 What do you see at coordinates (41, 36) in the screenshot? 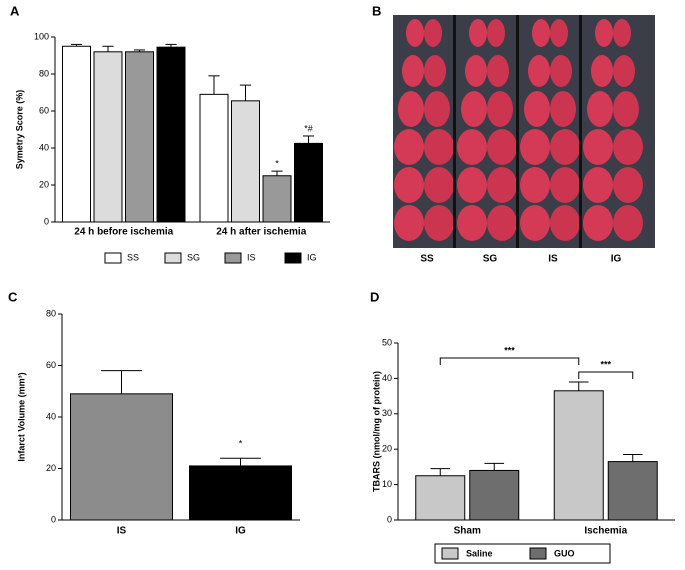
I see `y-tick-label: 100` at bounding box center [41, 36].